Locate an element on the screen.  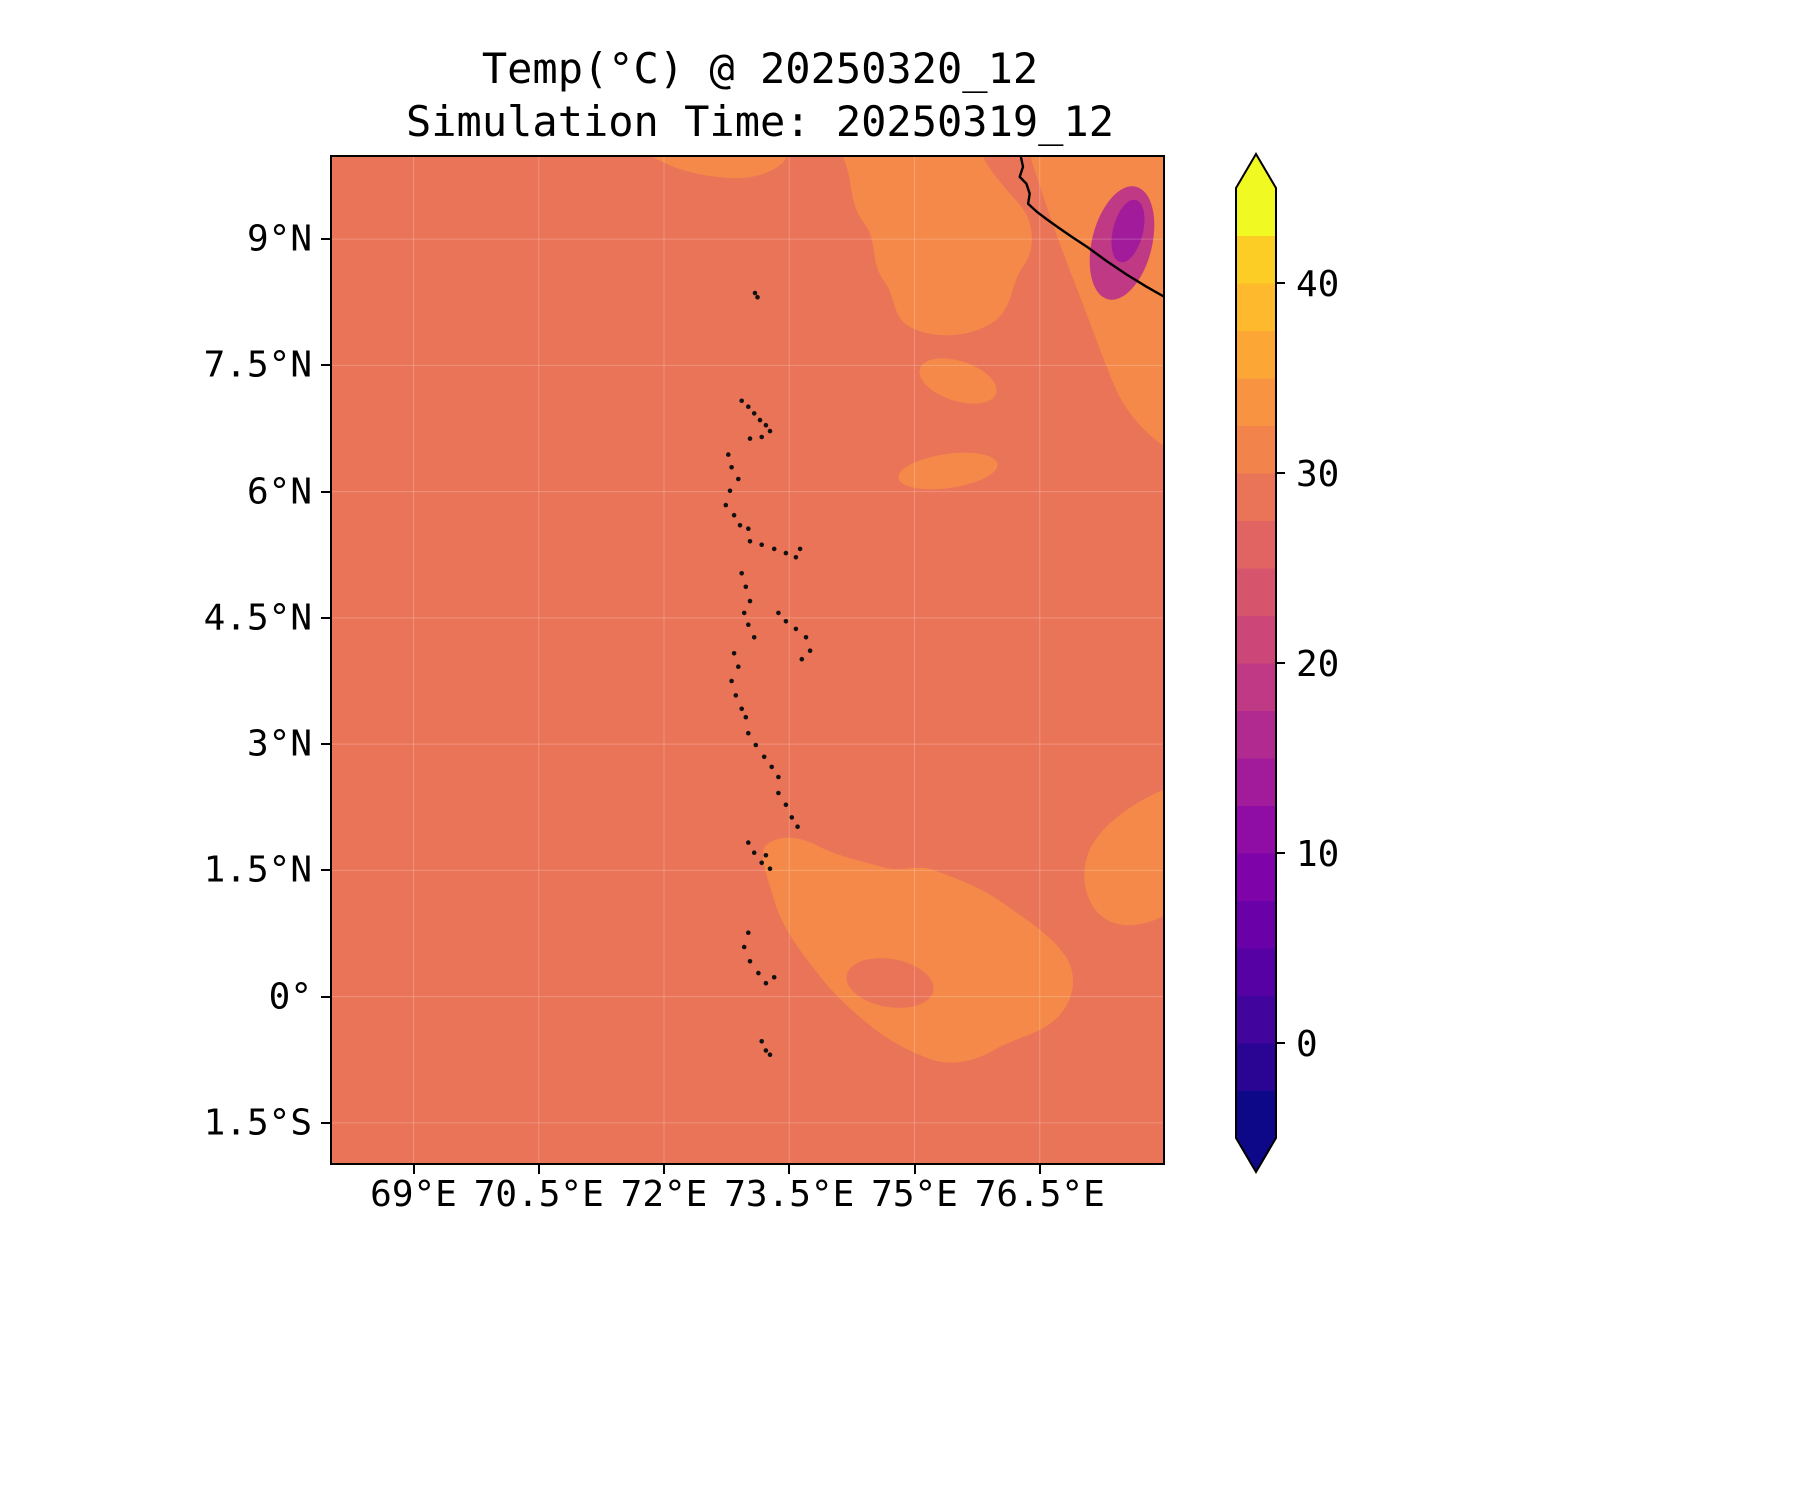
y-tick-label: 0° is located at coordinates (290, 997).